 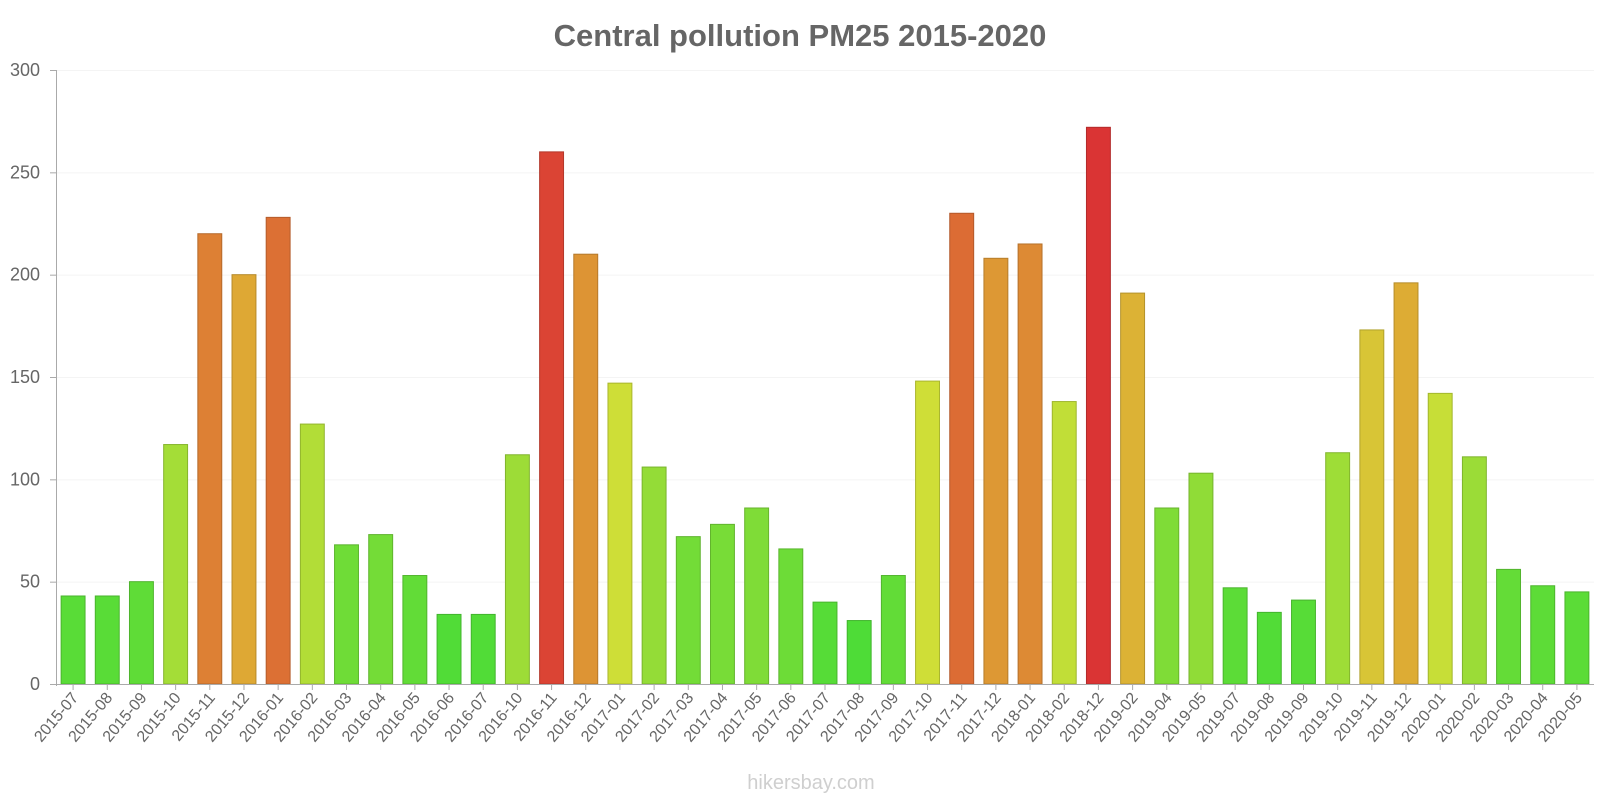 What do you see at coordinates (810, 783) in the screenshot?
I see `watermark: hikersbay.com` at bounding box center [810, 783].